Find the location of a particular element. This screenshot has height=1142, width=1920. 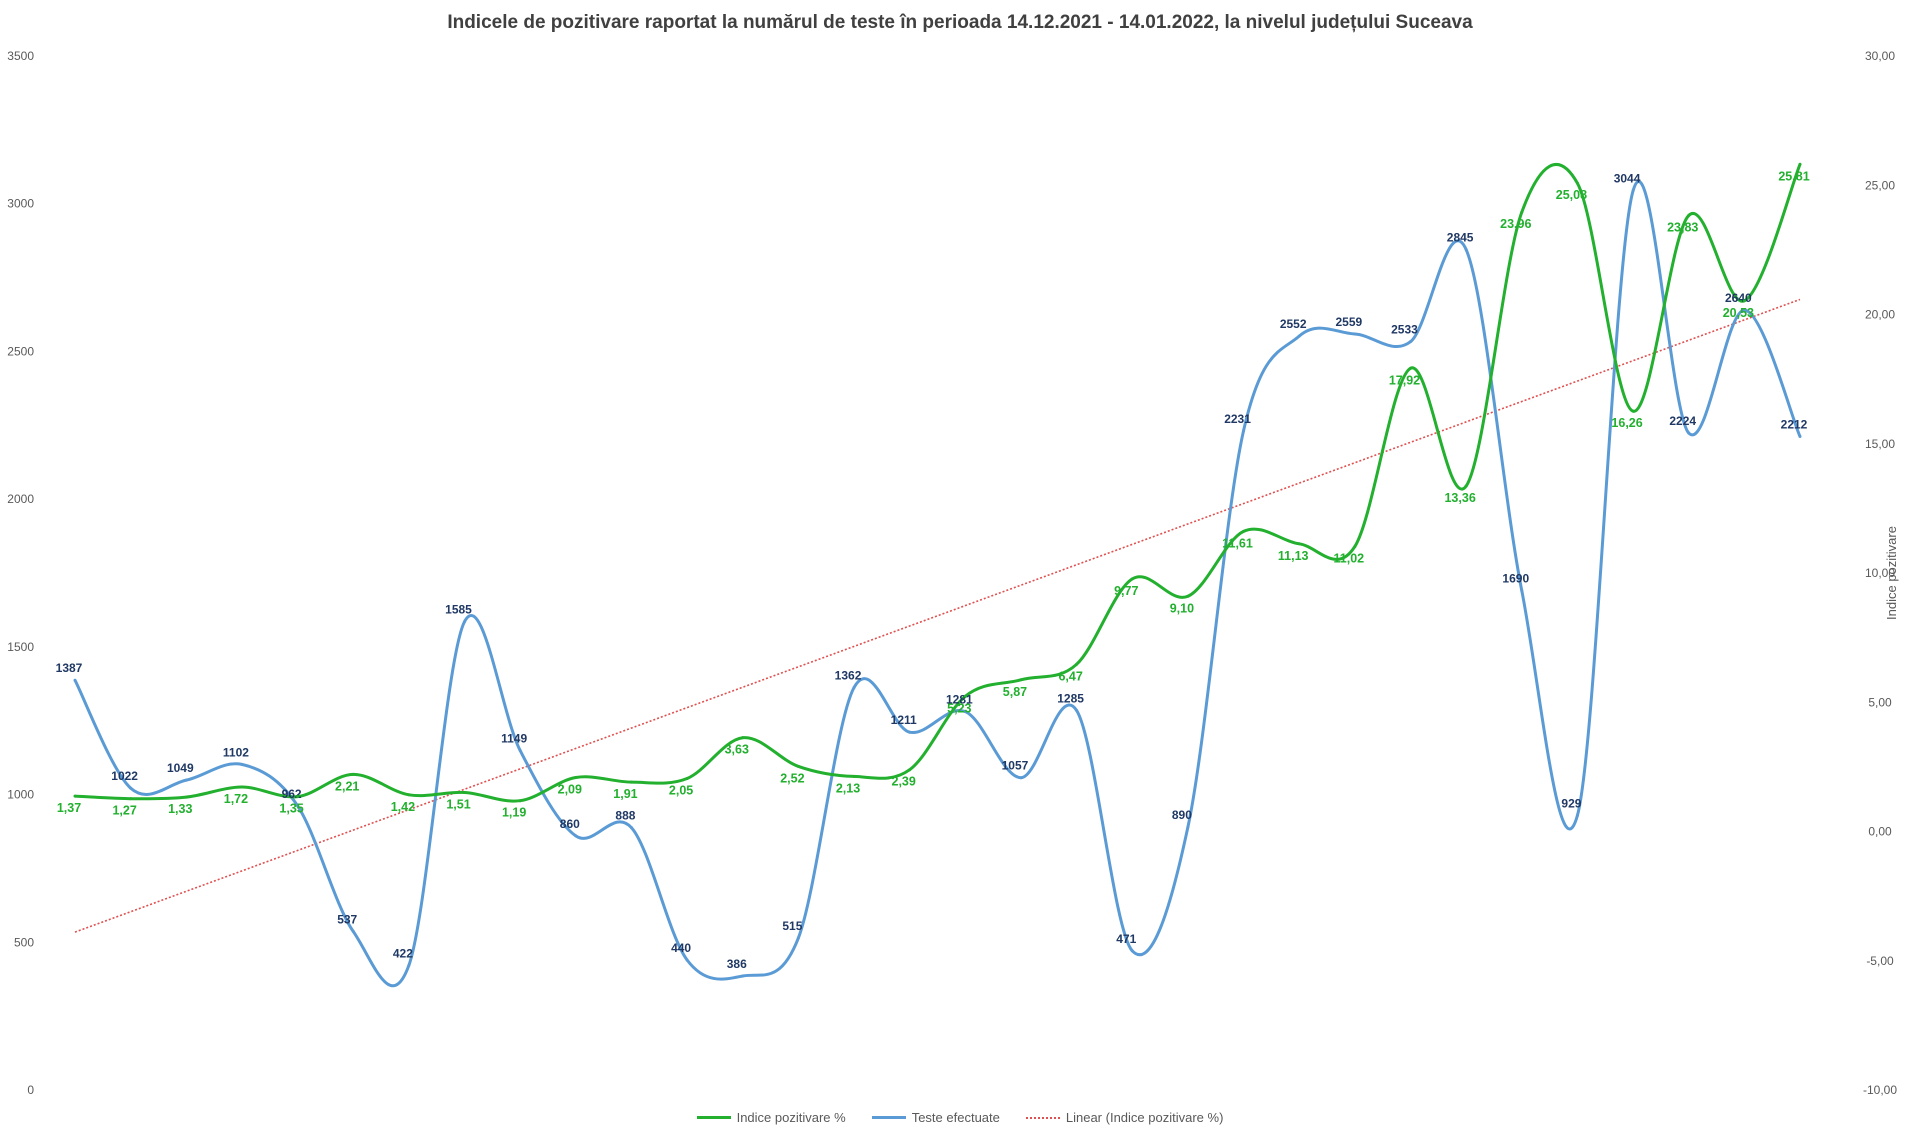

data-label-teste: 860 is located at coordinates (570, 824).